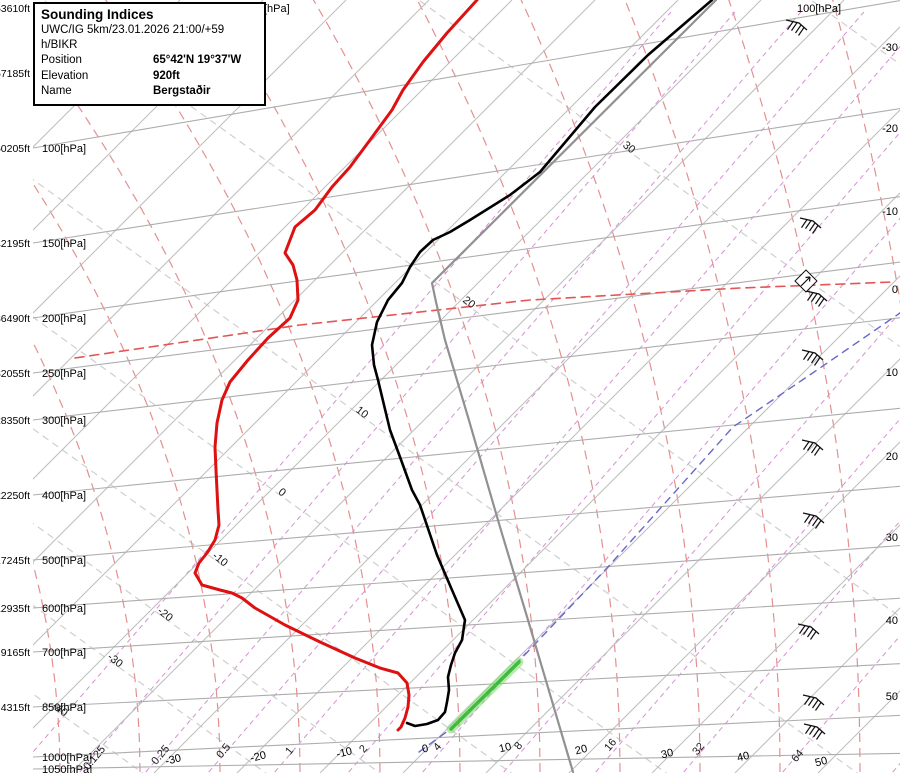 Image resolution: width=900 pixels, height=773 pixels. What do you see at coordinates (518, 746) in the screenshot?
I see `mixing-ratio-label: 8` at bounding box center [518, 746].